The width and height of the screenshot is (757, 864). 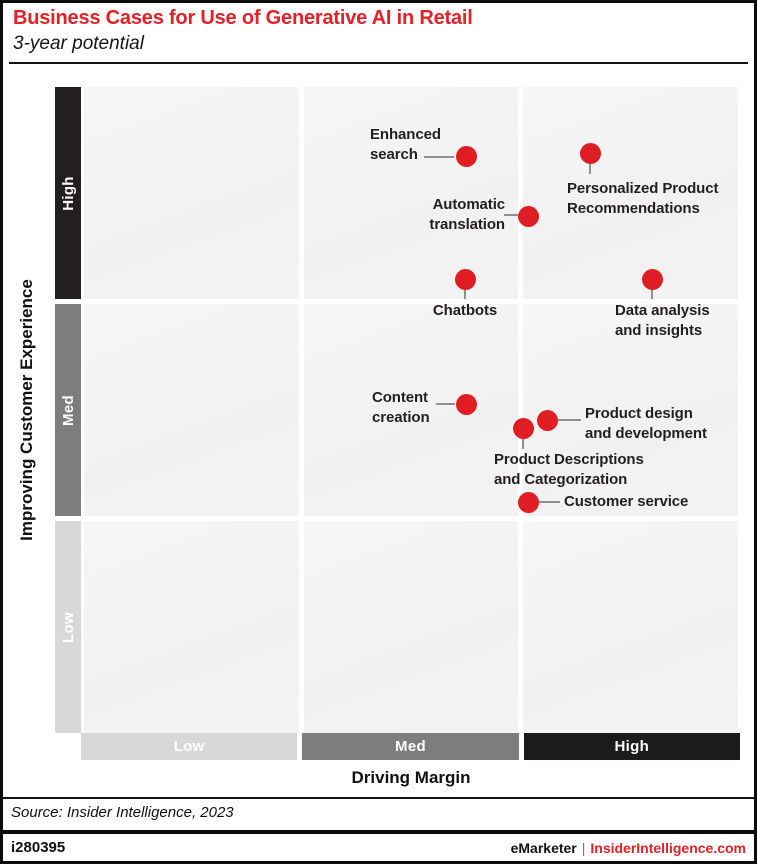 I want to click on y-band-low: Low, so click(x=68, y=627).